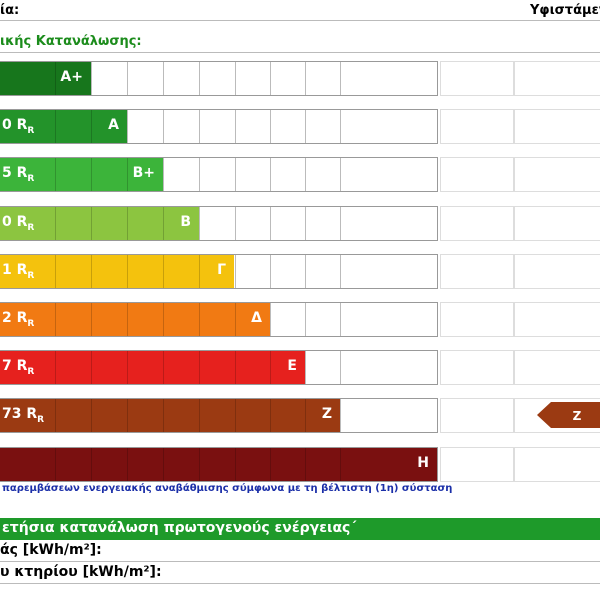 The image size is (600, 600). What do you see at coordinates (219, 78) in the screenshot?
I see `scale-row: A+` at bounding box center [219, 78].